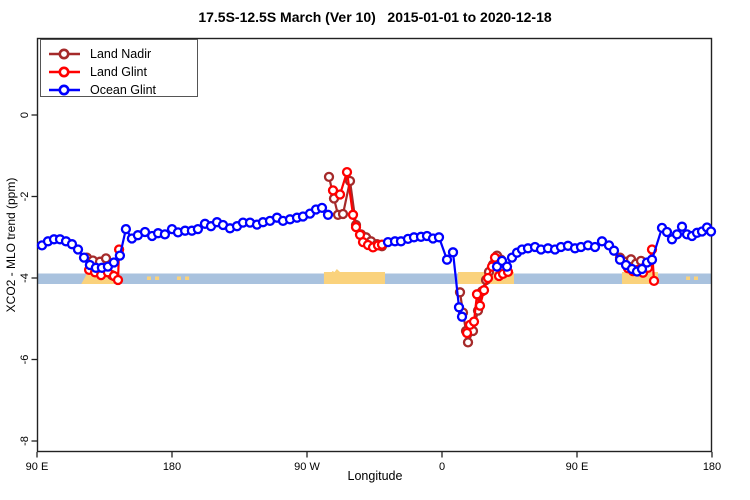 Image resolution: width=750 pixels, height=500 pixels. I want to click on legend-label: Ocean Glint, so click(123, 90).